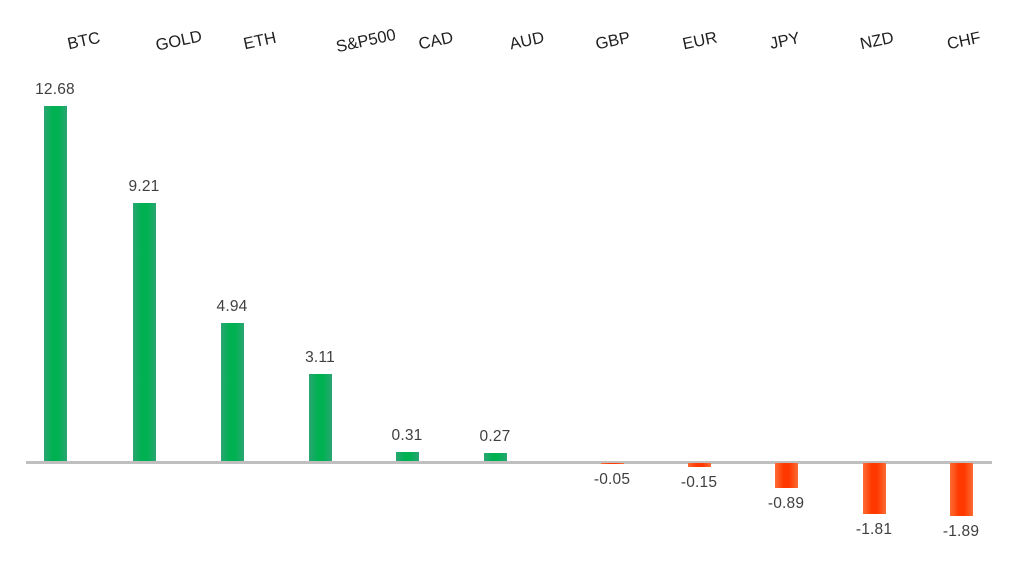  Describe the element at coordinates (320, 417) in the screenshot. I see `bar-sp500` at that location.